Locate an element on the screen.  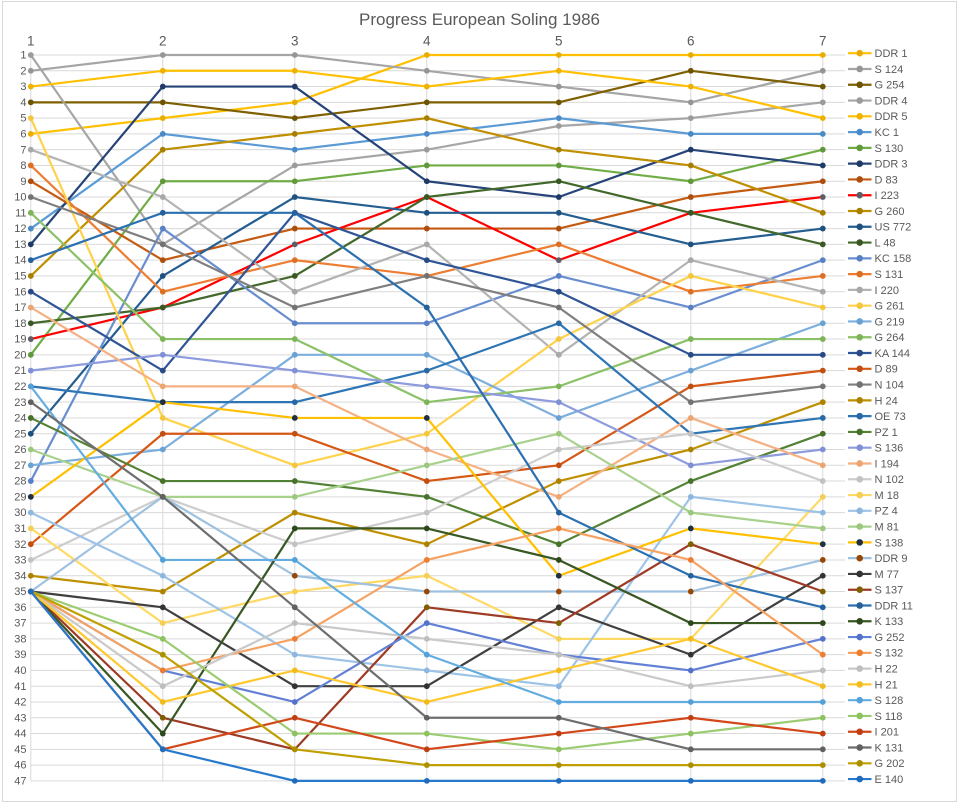
svg-text: H 24 is located at coordinates (886, 401).